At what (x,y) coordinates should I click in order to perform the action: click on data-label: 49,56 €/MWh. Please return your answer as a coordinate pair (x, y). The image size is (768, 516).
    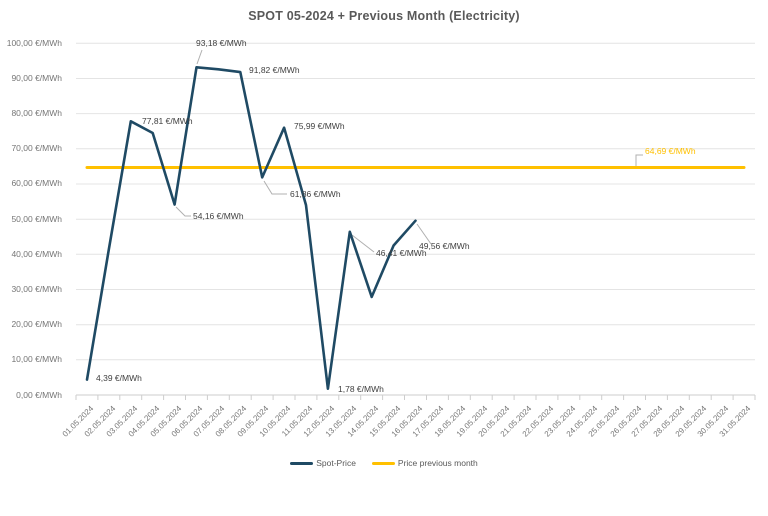
    Looking at the image, I should click on (444, 246).